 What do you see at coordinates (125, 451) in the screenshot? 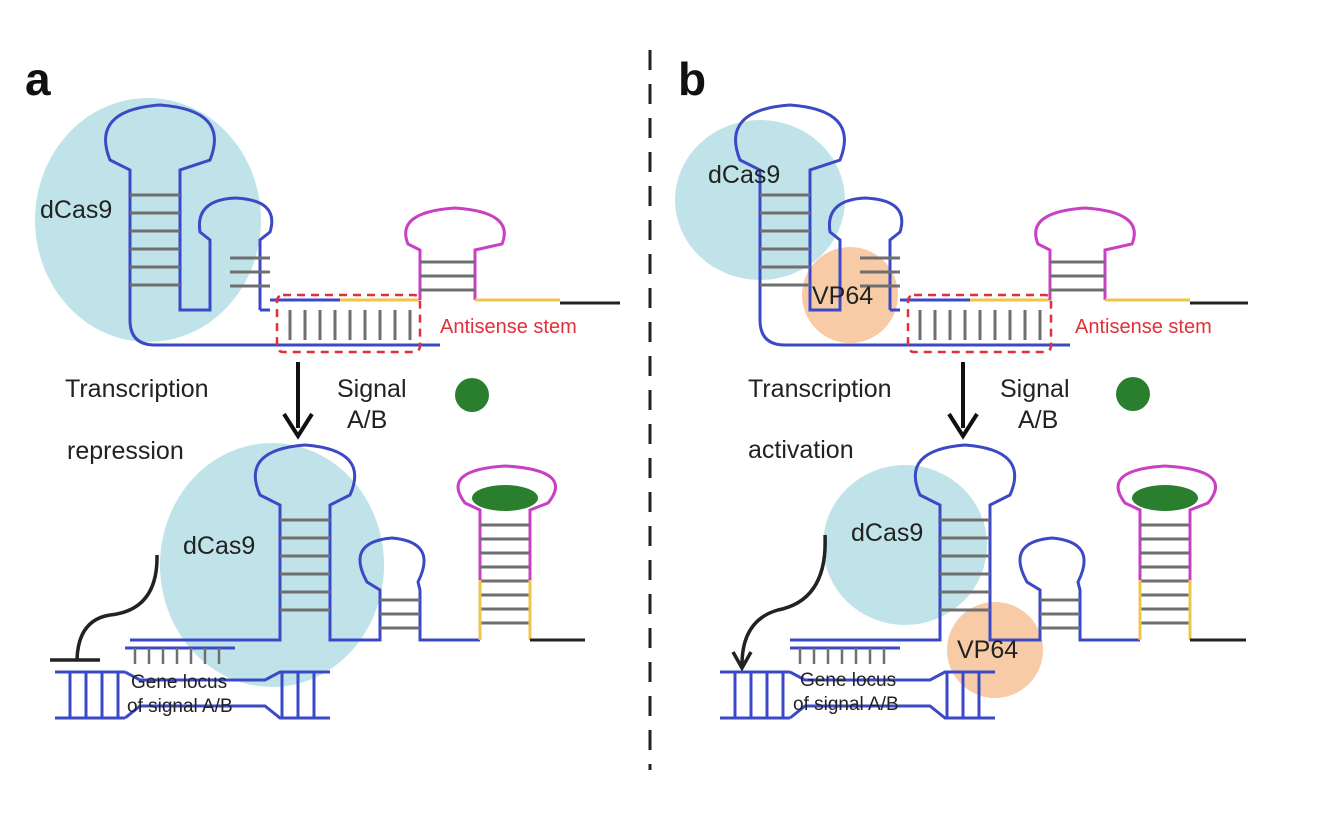
I see `repression-label-a: repression` at bounding box center [125, 451].